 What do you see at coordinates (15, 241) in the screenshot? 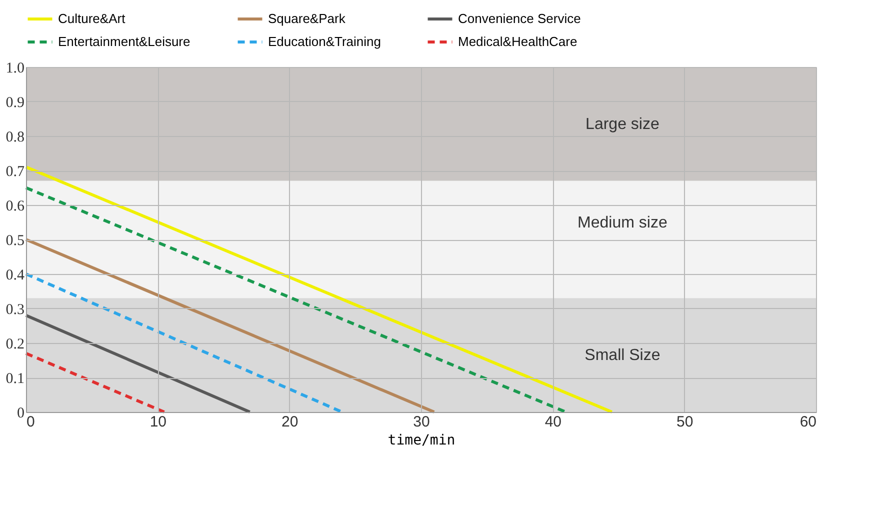
I see `y-tick-label: 0.5` at bounding box center [15, 241].